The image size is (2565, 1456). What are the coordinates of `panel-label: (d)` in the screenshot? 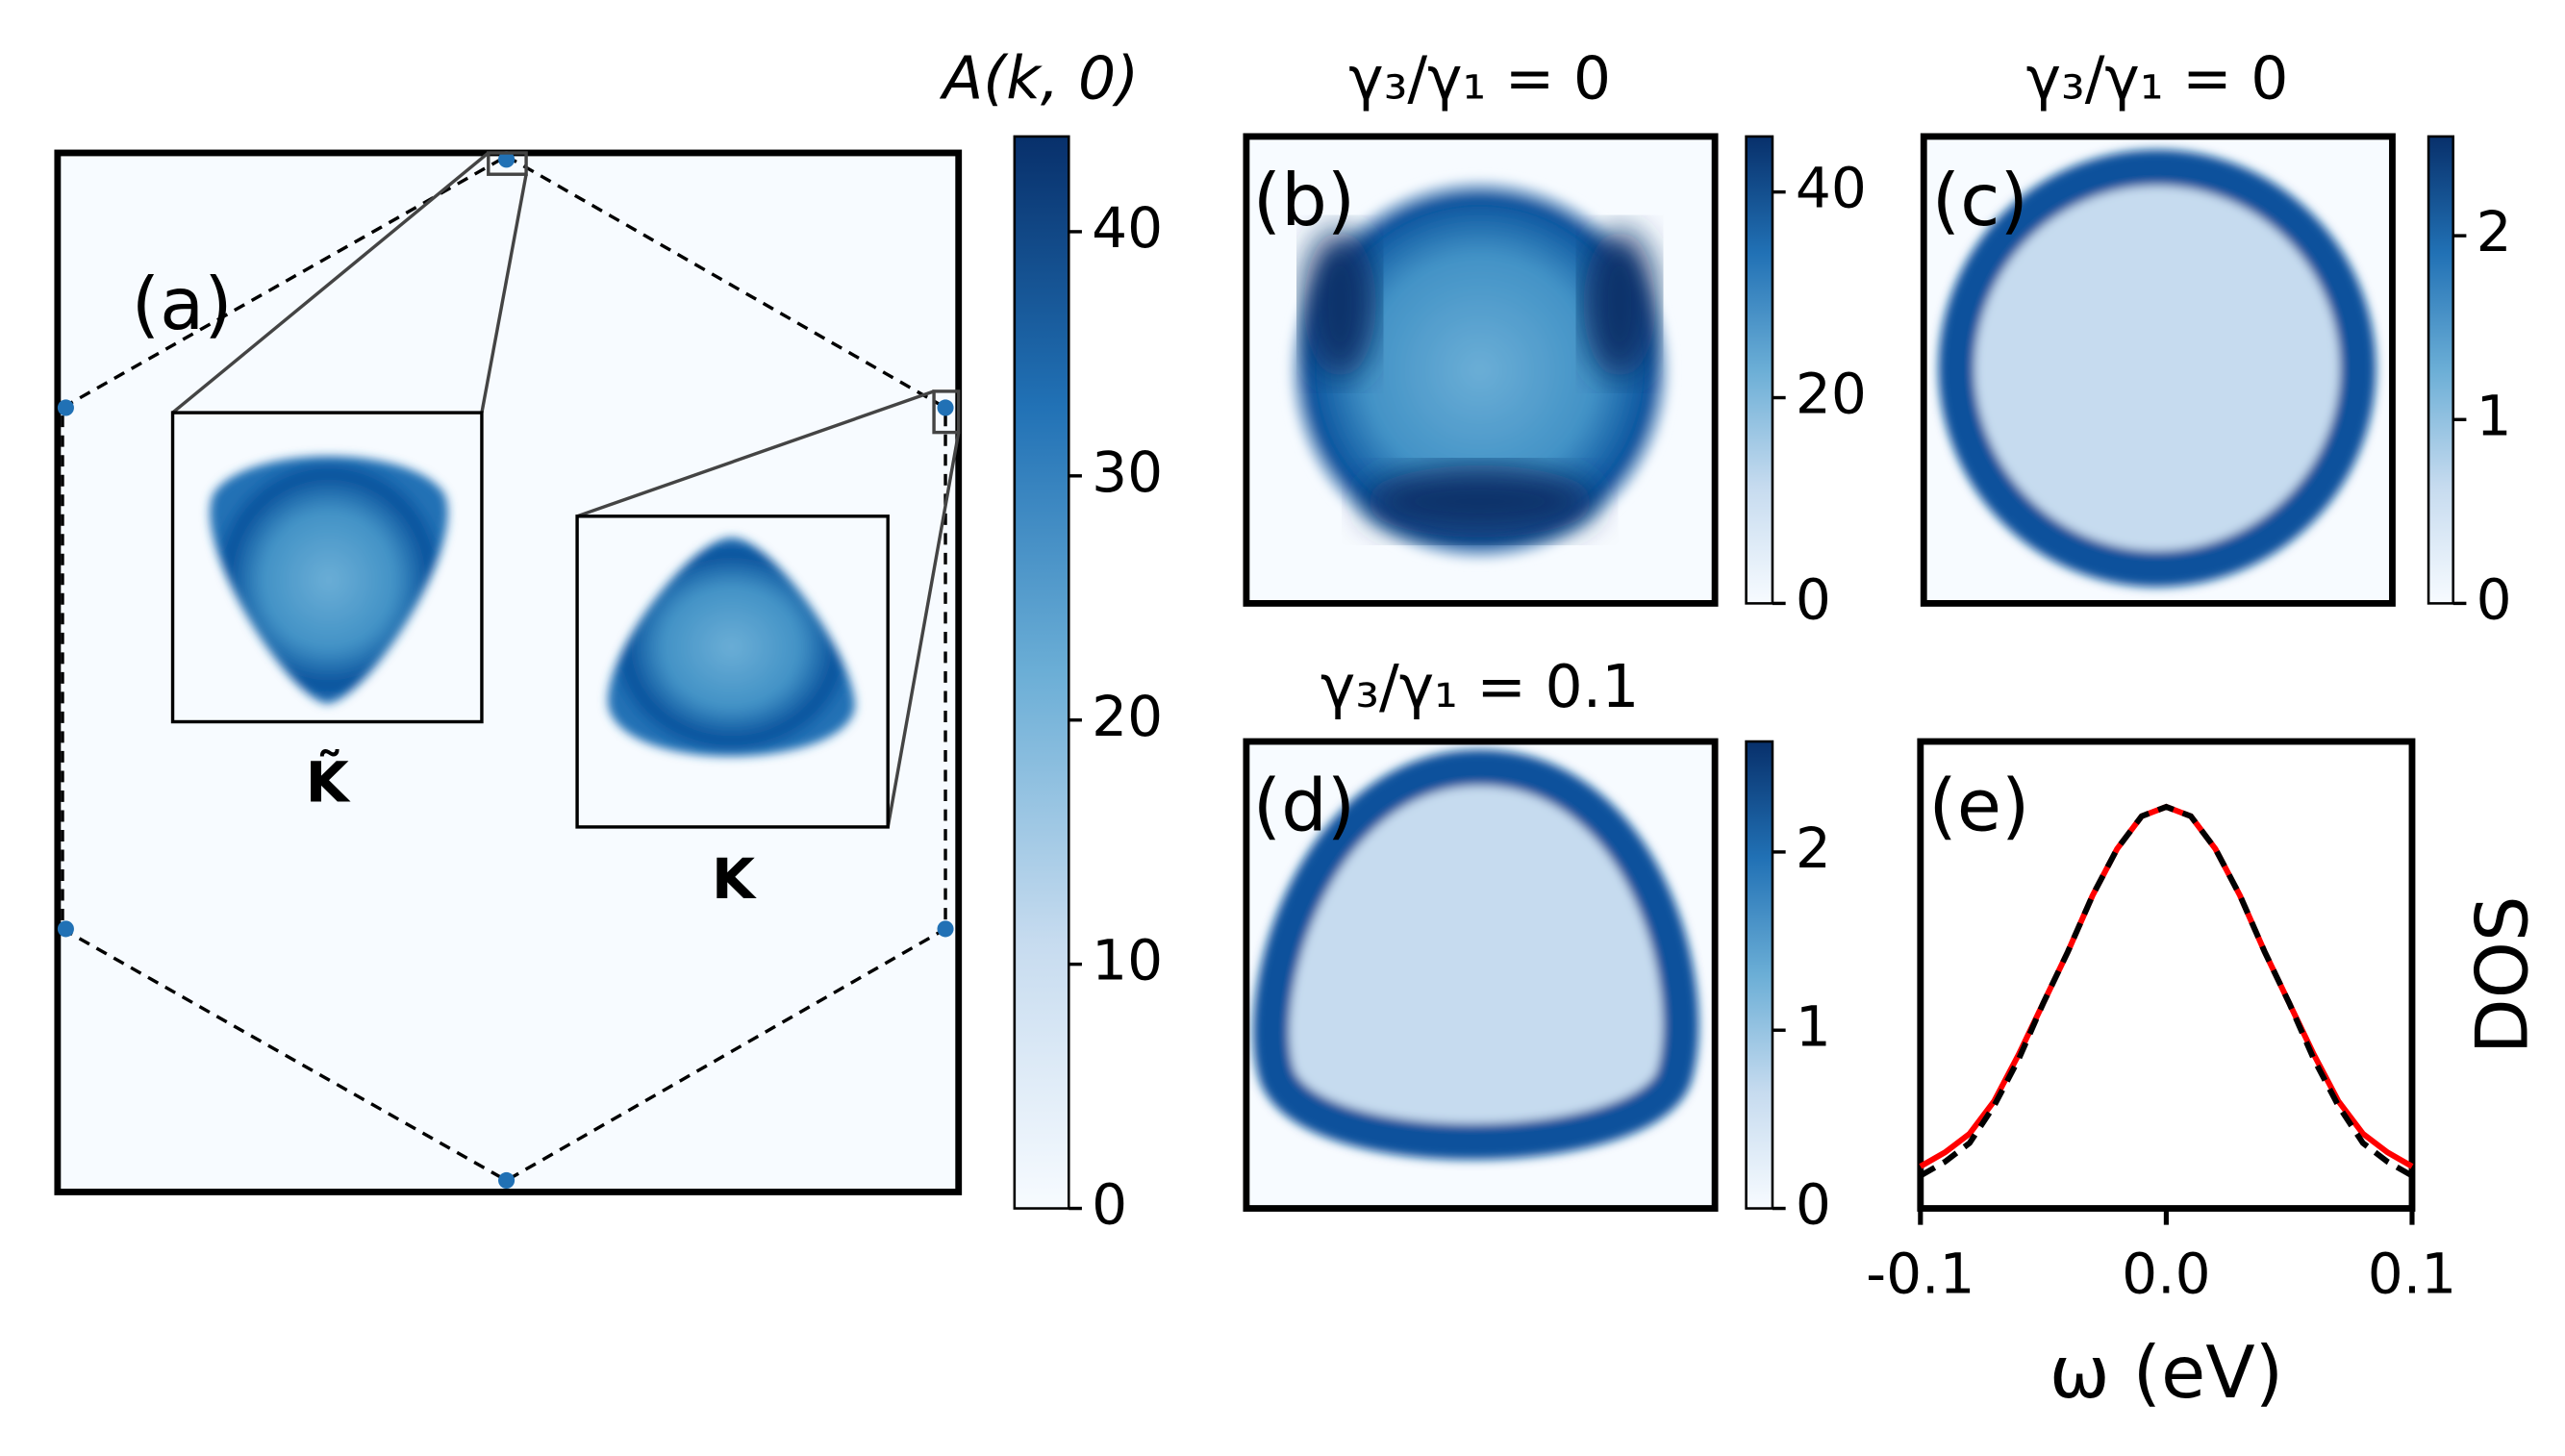 It's located at (1304, 805).